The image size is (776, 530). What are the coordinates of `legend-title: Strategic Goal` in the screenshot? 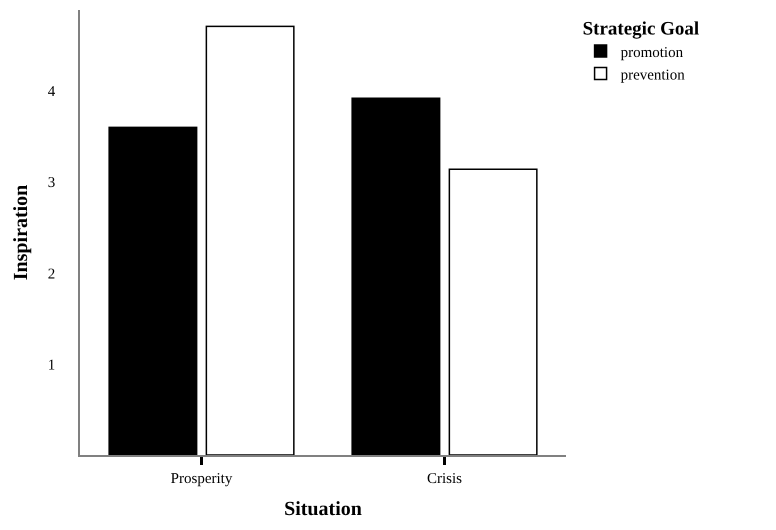 It's located at (641, 29).